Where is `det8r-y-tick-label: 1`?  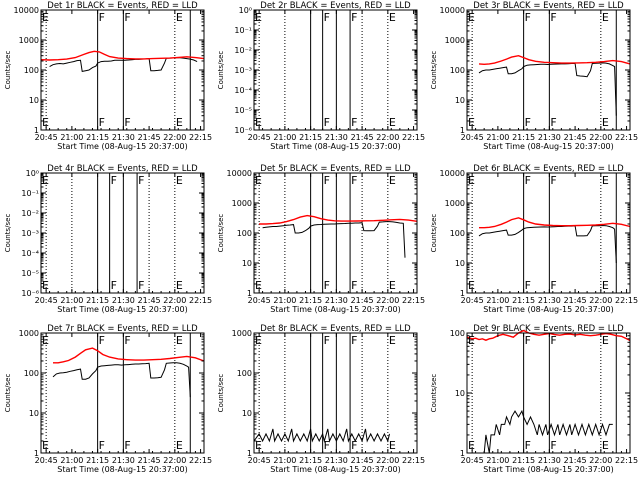 det8r-y-tick-label: 1 is located at coordinates (249, 453).